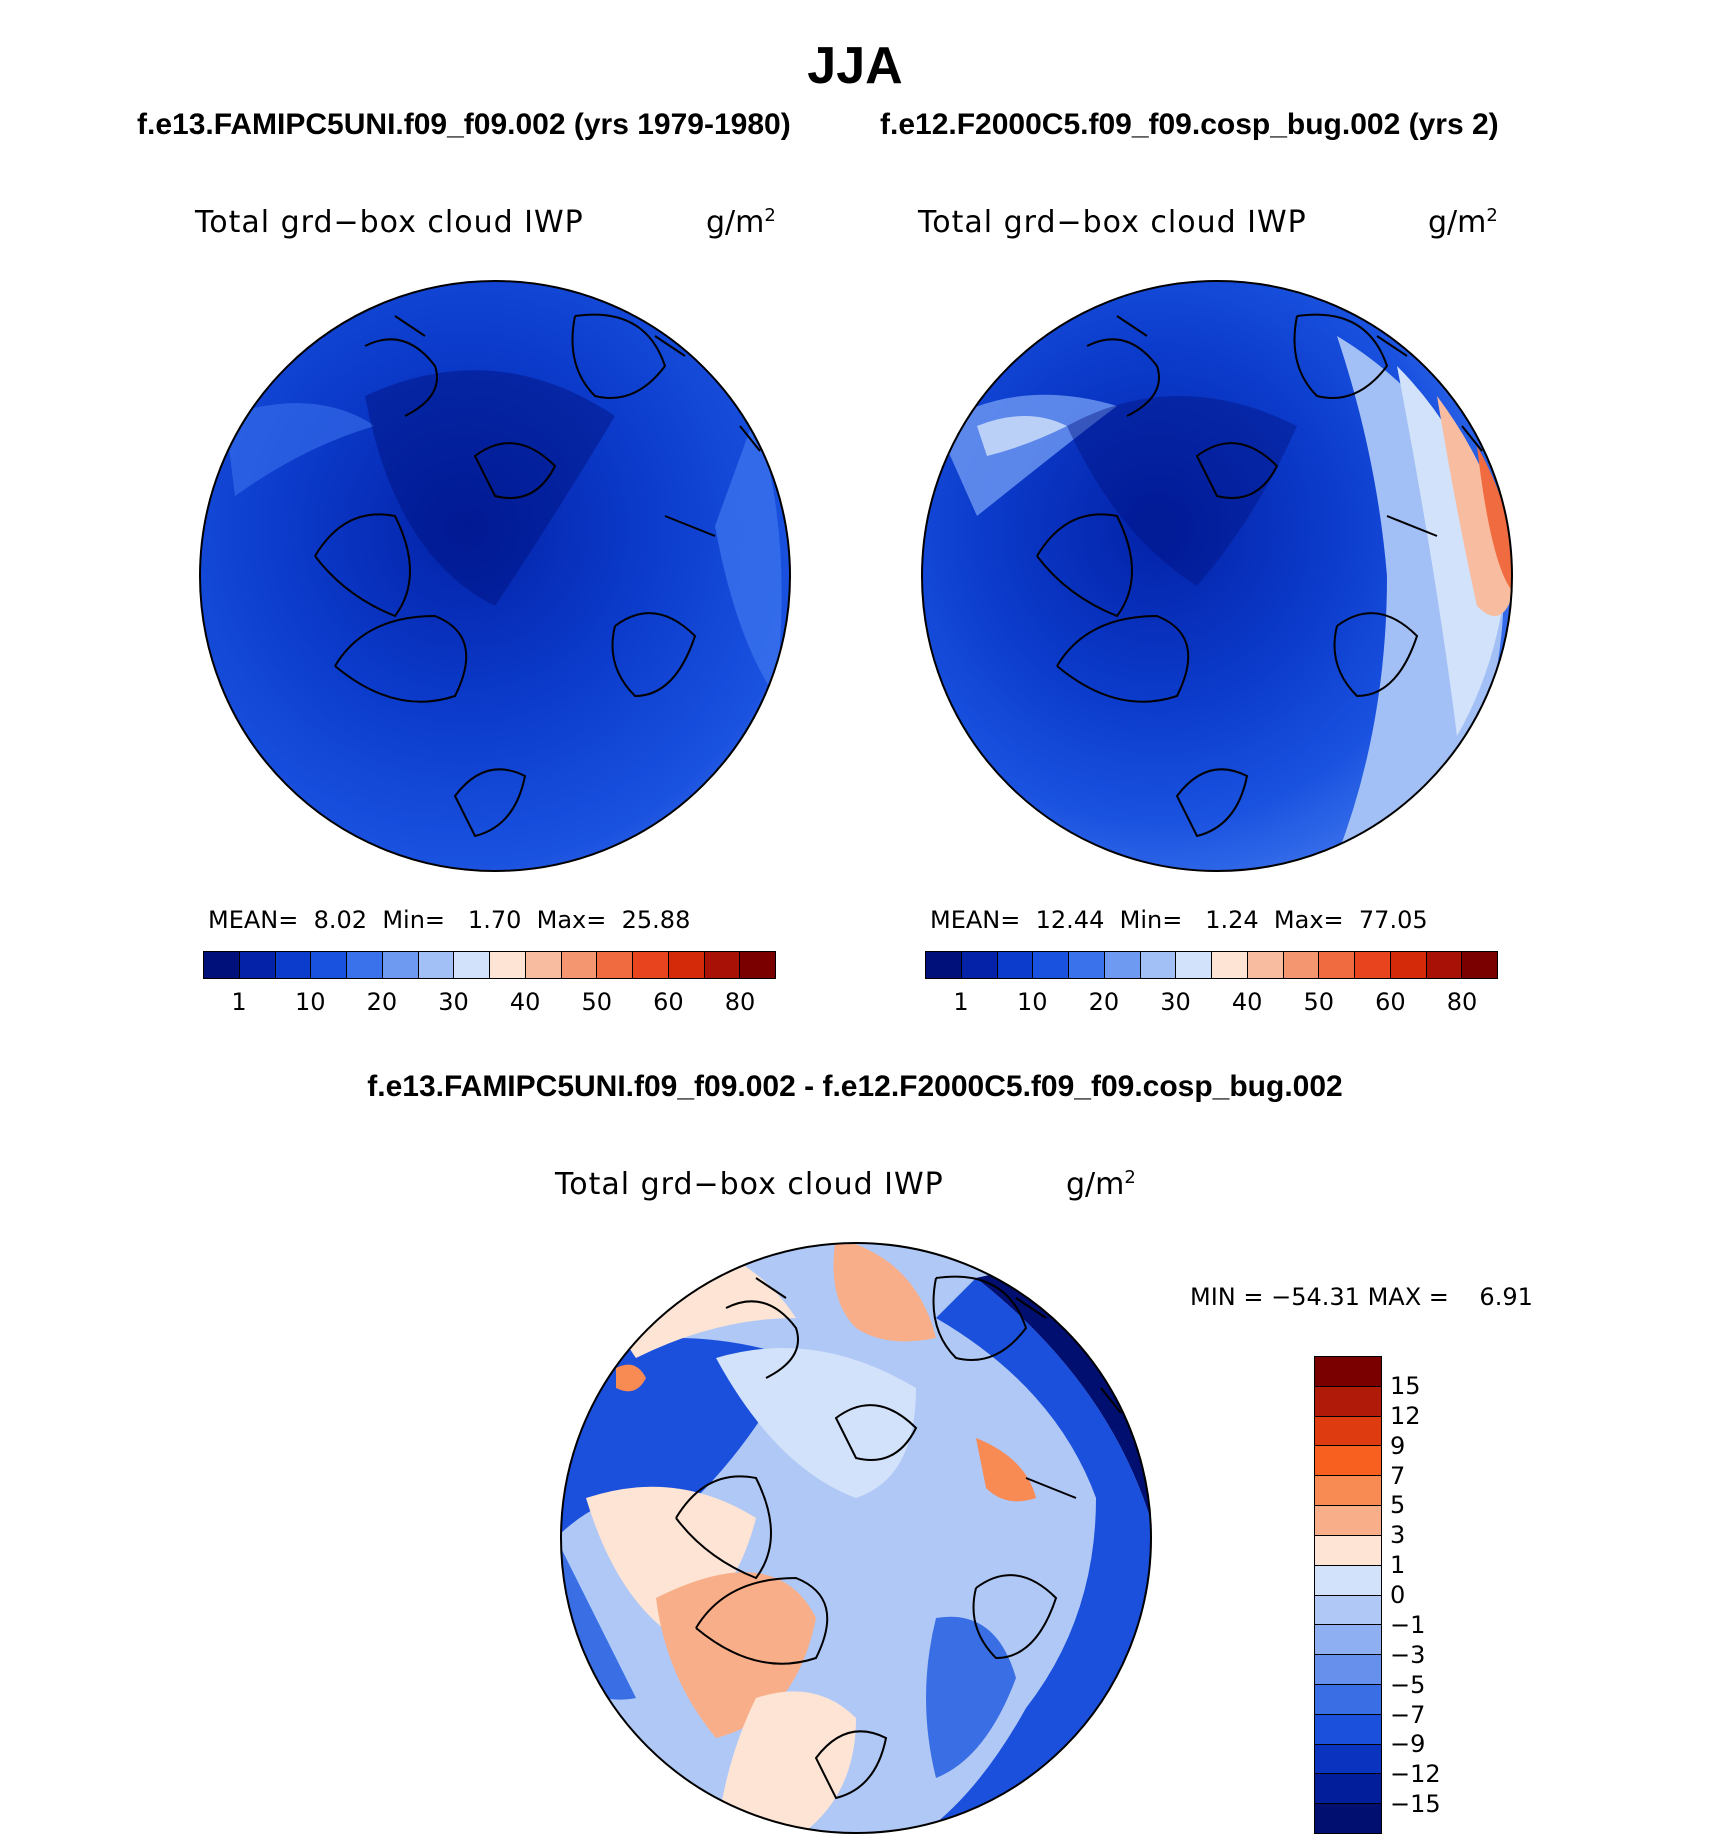 This screenshot has width=1710, height=1840. Describe the element at coordinates (1408, 1744) in the screenshot. I see `colorbar-tick-label: −9` at that location.